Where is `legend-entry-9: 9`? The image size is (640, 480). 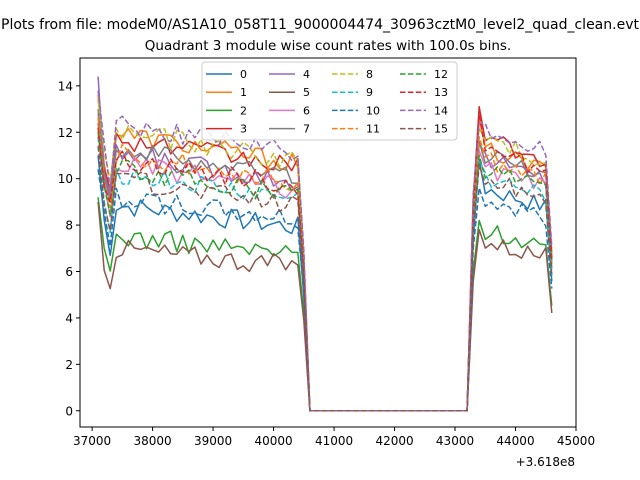 legend-entry-9: 9 is located at coordinates (352, 92).